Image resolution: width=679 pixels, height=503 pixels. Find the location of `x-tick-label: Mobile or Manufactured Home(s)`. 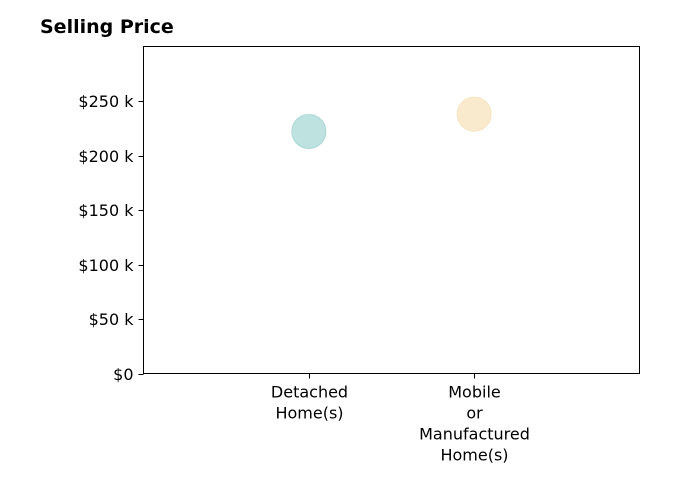

x-tick-label: Mobile or Manufactured Home(s) is located at coordinates (474, 424).